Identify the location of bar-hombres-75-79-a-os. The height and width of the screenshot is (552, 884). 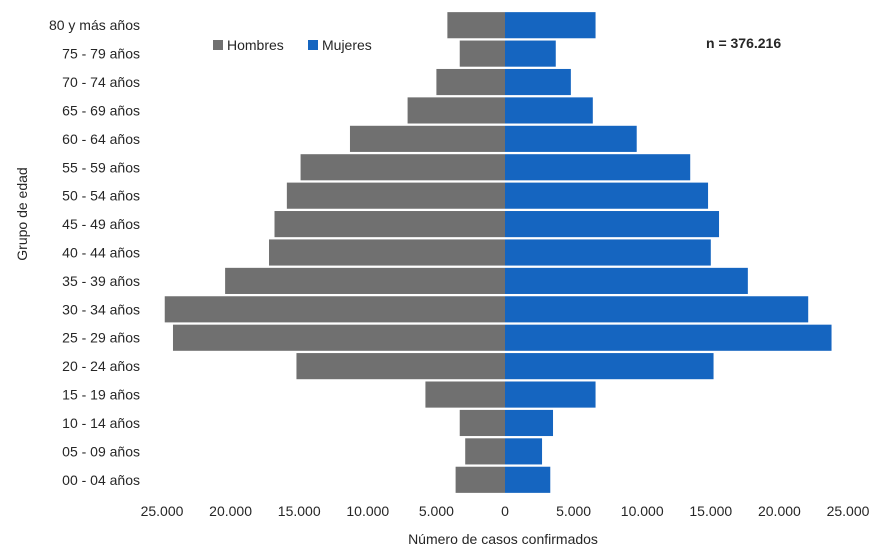
(482, 53).